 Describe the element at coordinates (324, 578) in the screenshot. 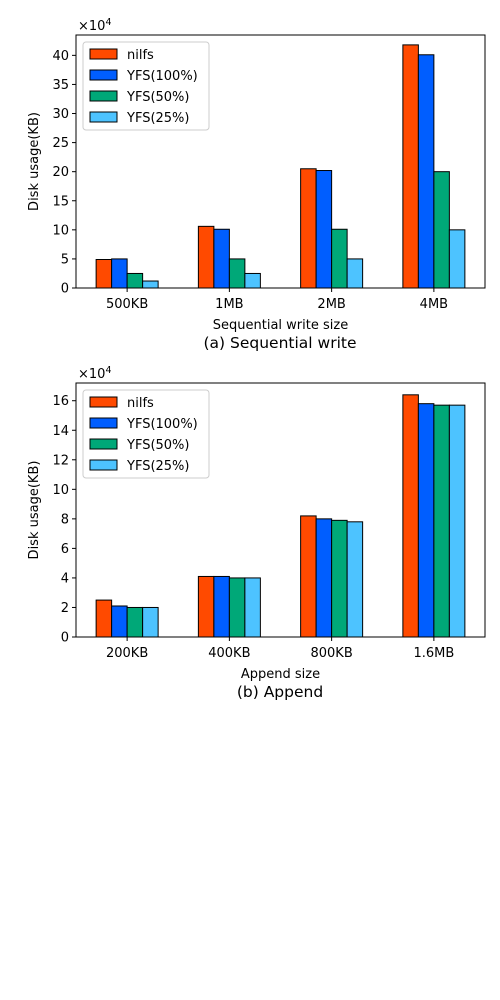

I see `bar-yfs-100-800kb` at that location.